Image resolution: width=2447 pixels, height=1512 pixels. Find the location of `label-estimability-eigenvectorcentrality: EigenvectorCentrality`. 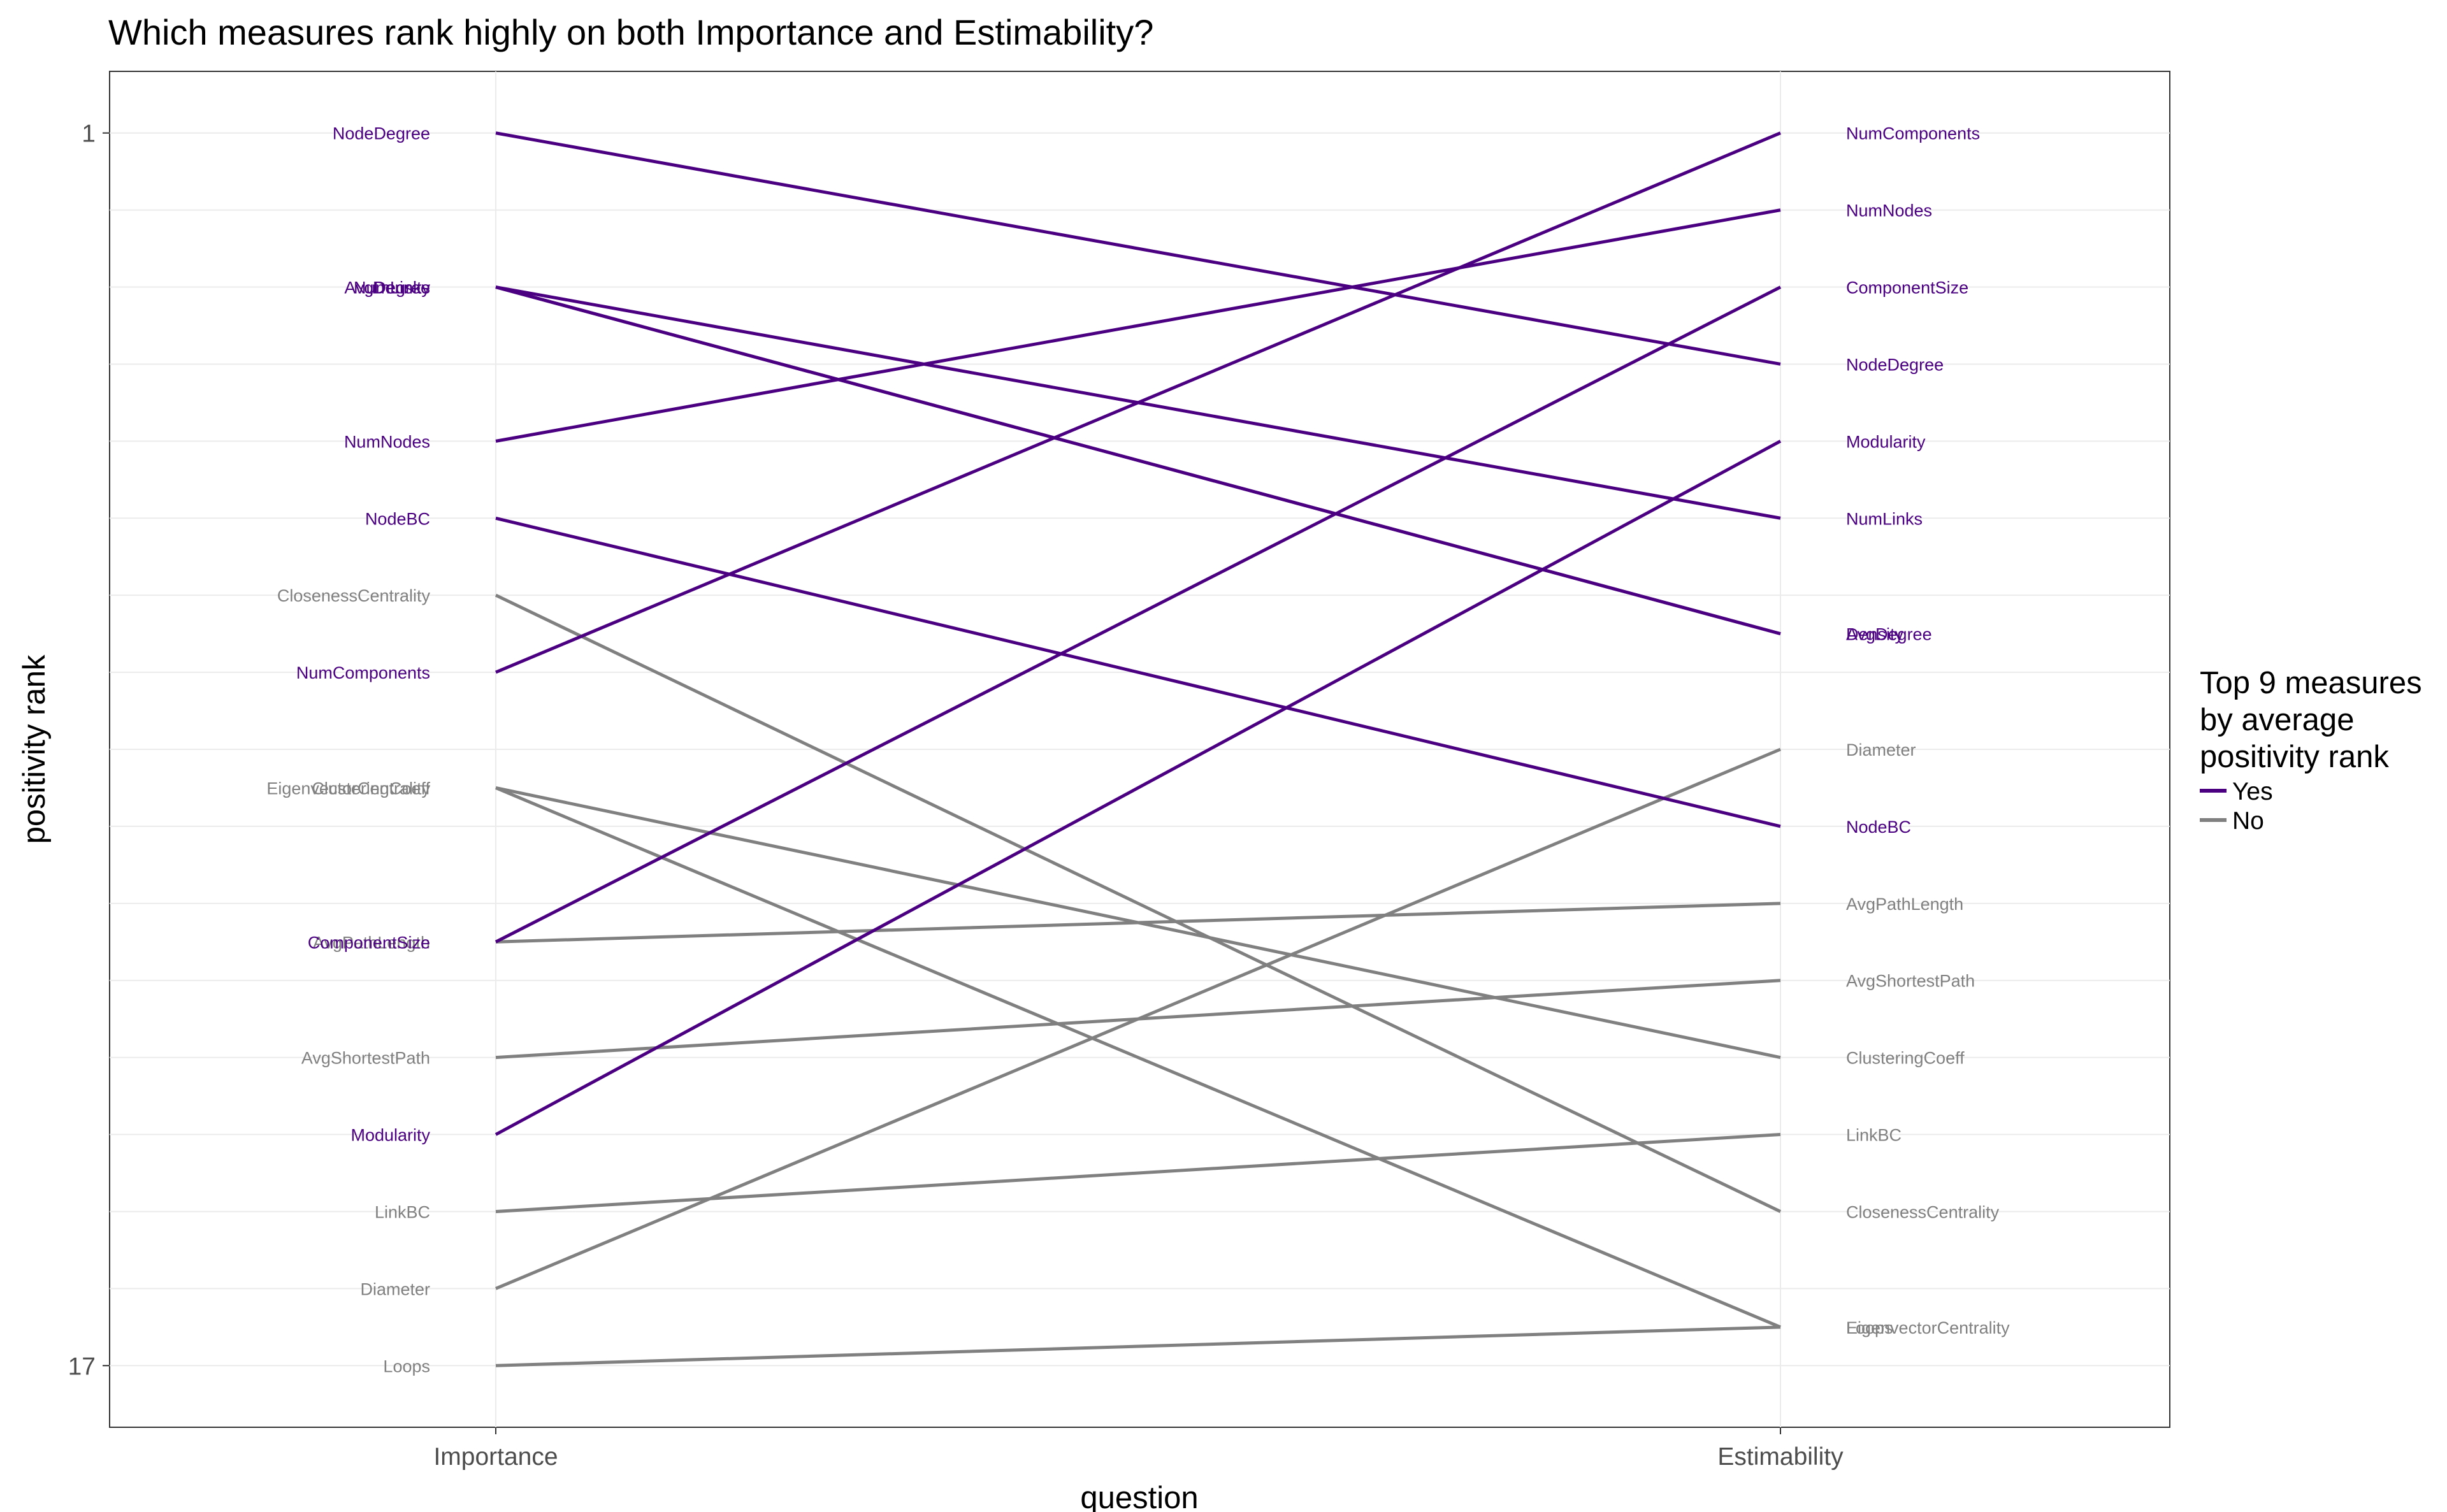

label-estimability-eigenvectorcentrality: EigenvectorCentrality is located at coordinates (1928, 1327).